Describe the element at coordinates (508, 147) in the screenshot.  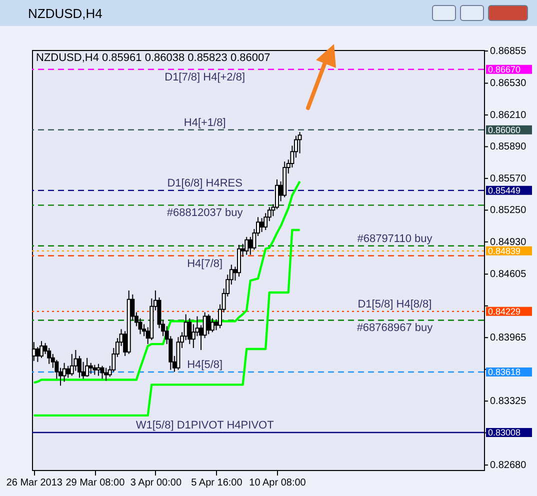
I see `y-tick-label: 0.85890` at that location.